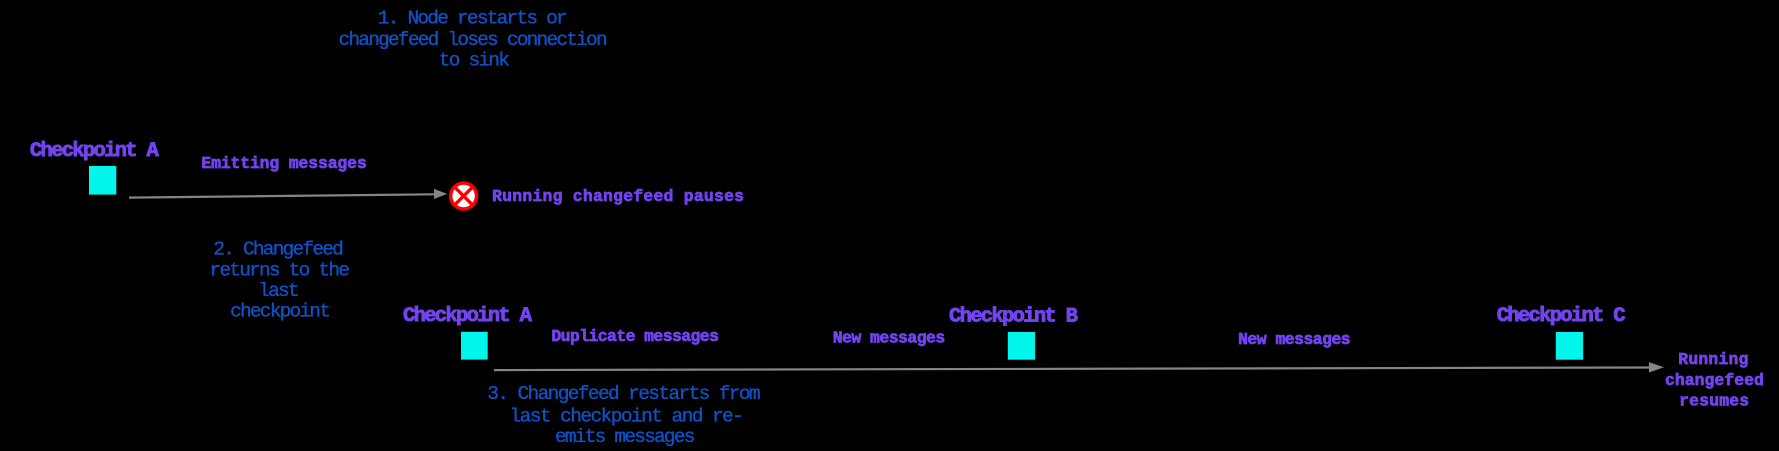 Image resolution: width=1779 pixels, height=451 pixels. I want to click on svg-text: to sink, so click(474, 61).